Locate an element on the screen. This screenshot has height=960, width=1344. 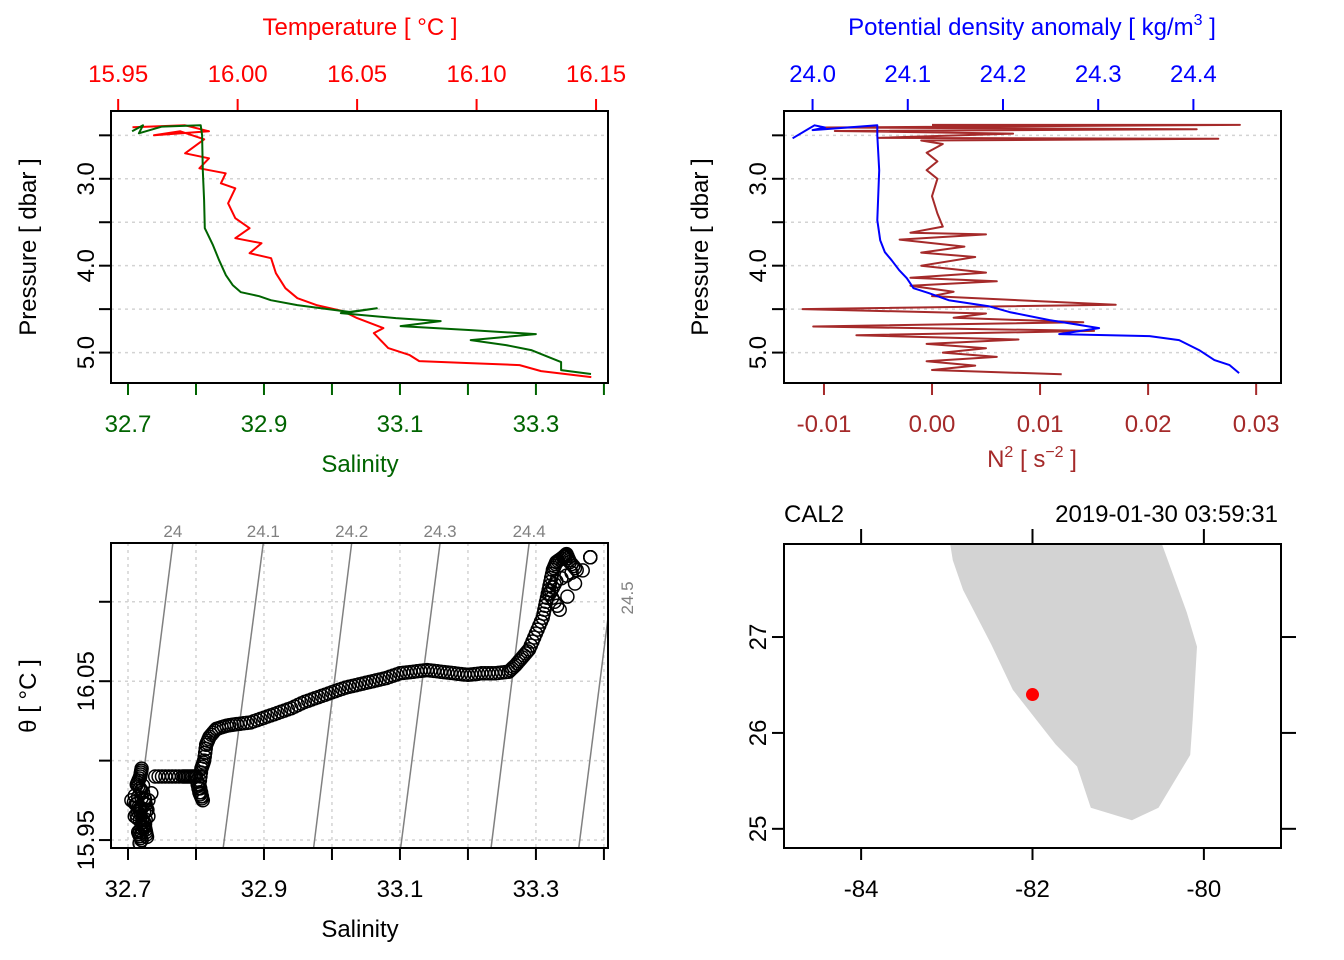
x-axis-title-end: ] is located at coordinates (1070, 459).